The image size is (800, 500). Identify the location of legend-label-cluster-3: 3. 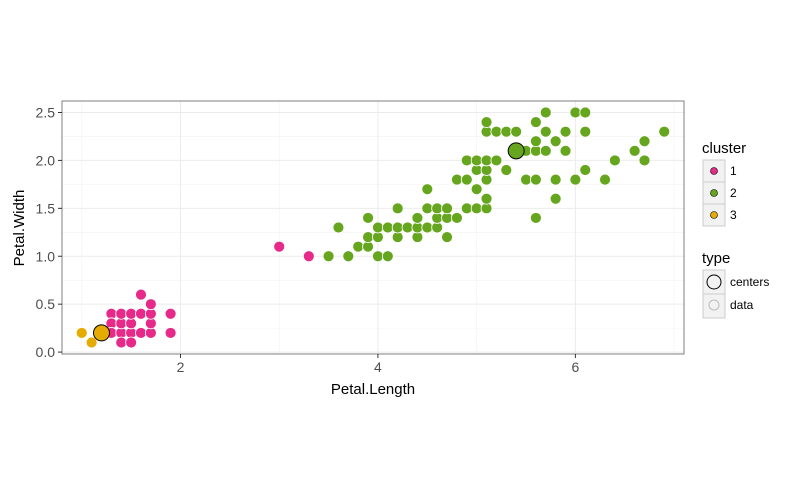
(733, 215).